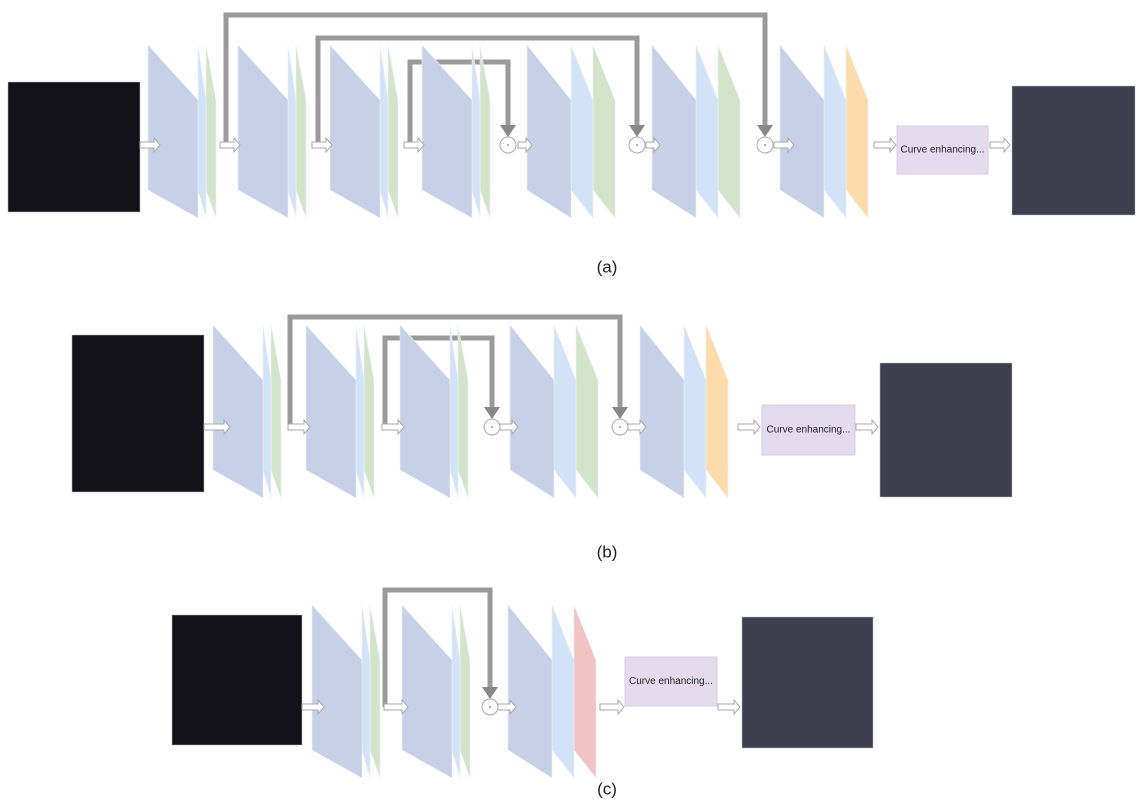 The height and width of the screenshot is (805, 1137). What do you see at coordinates (607, 551) in the screenshot?
I see `caption: (b)` at bounding box center [607, 551].